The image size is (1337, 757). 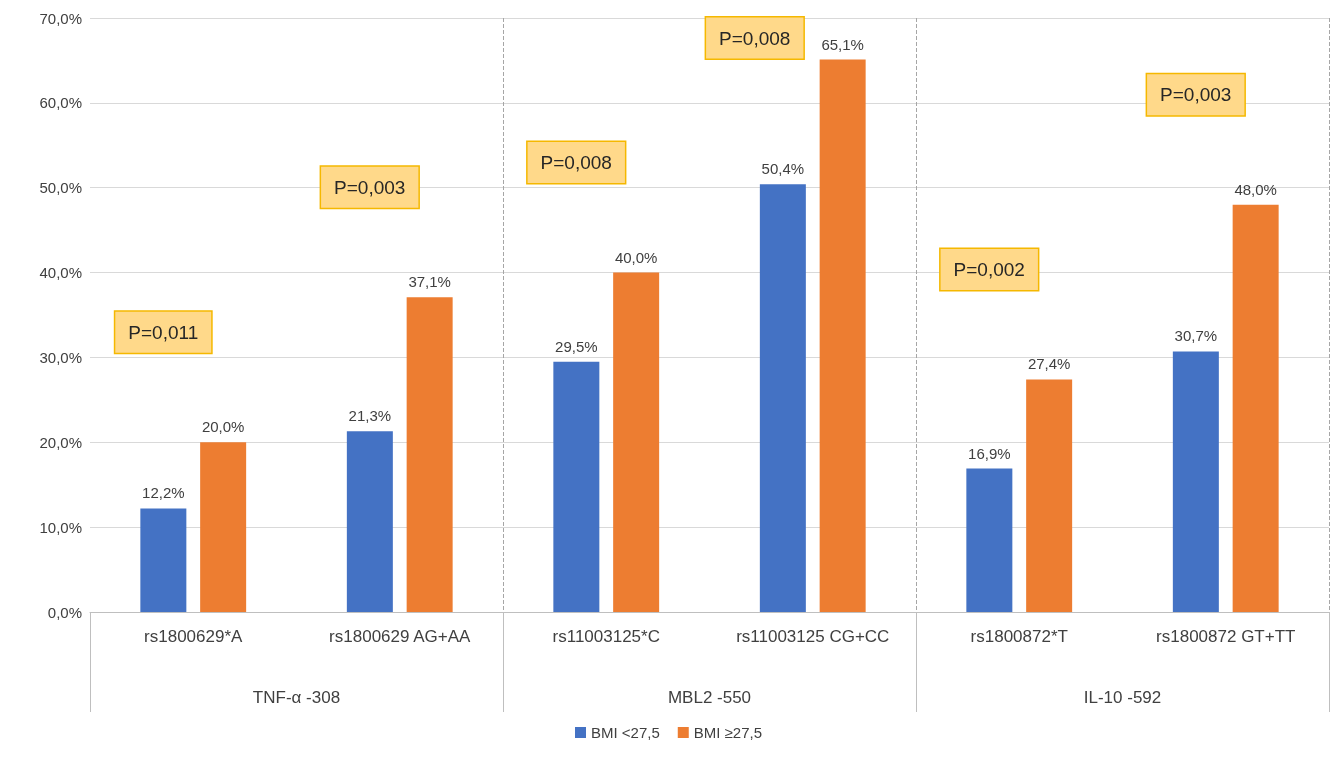 What do you see at coordinates (60, 188) in the screenshot?
I see `y-tick-label: 50,0%` at bounding box center [60, 188].